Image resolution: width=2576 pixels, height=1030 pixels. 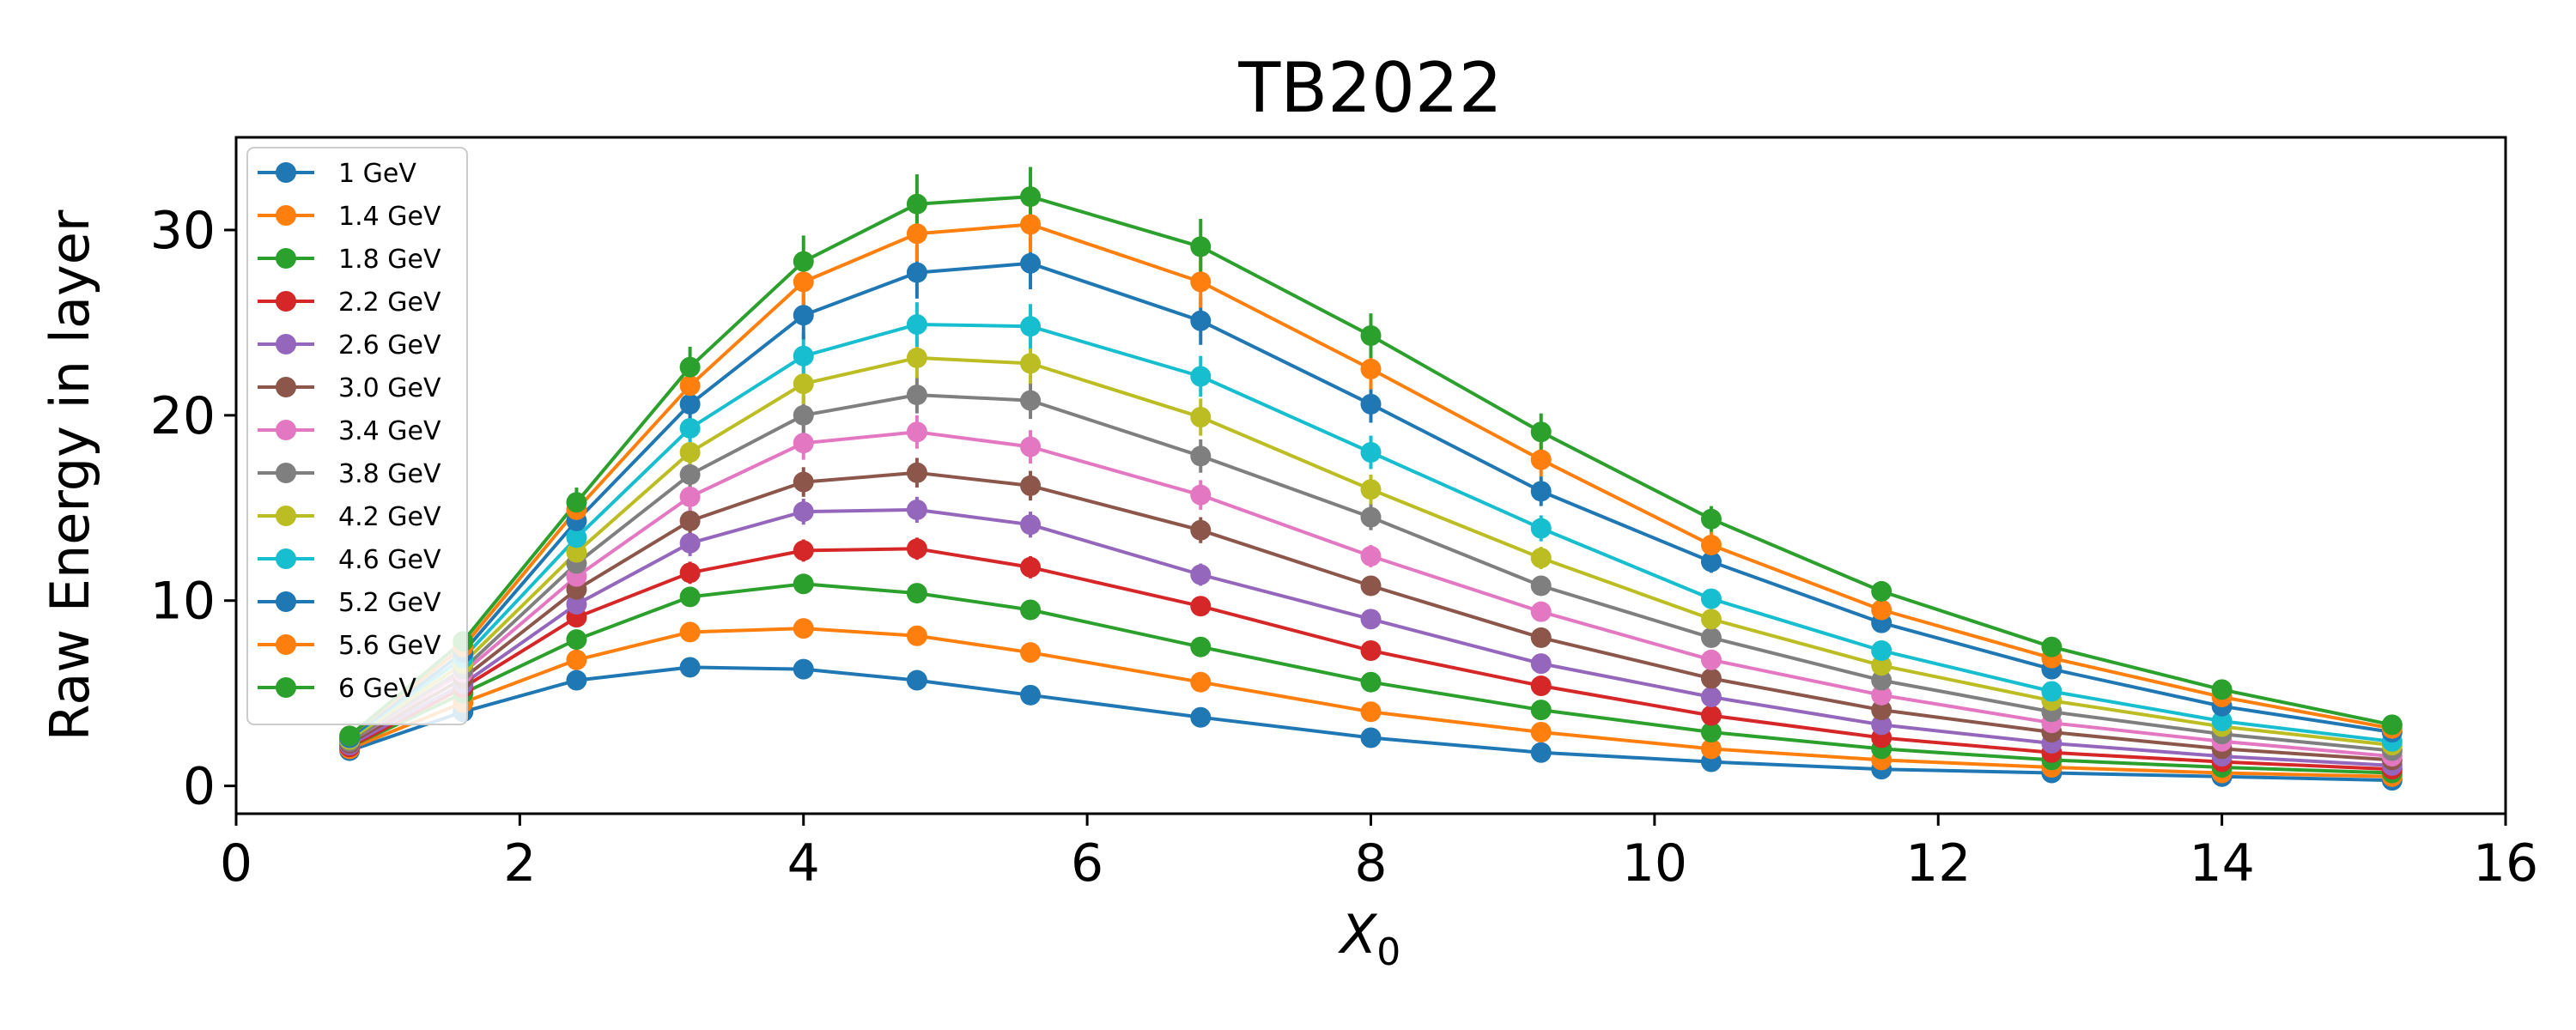 I want to click on y-tick-label: 0, so click(x=199, y=787).